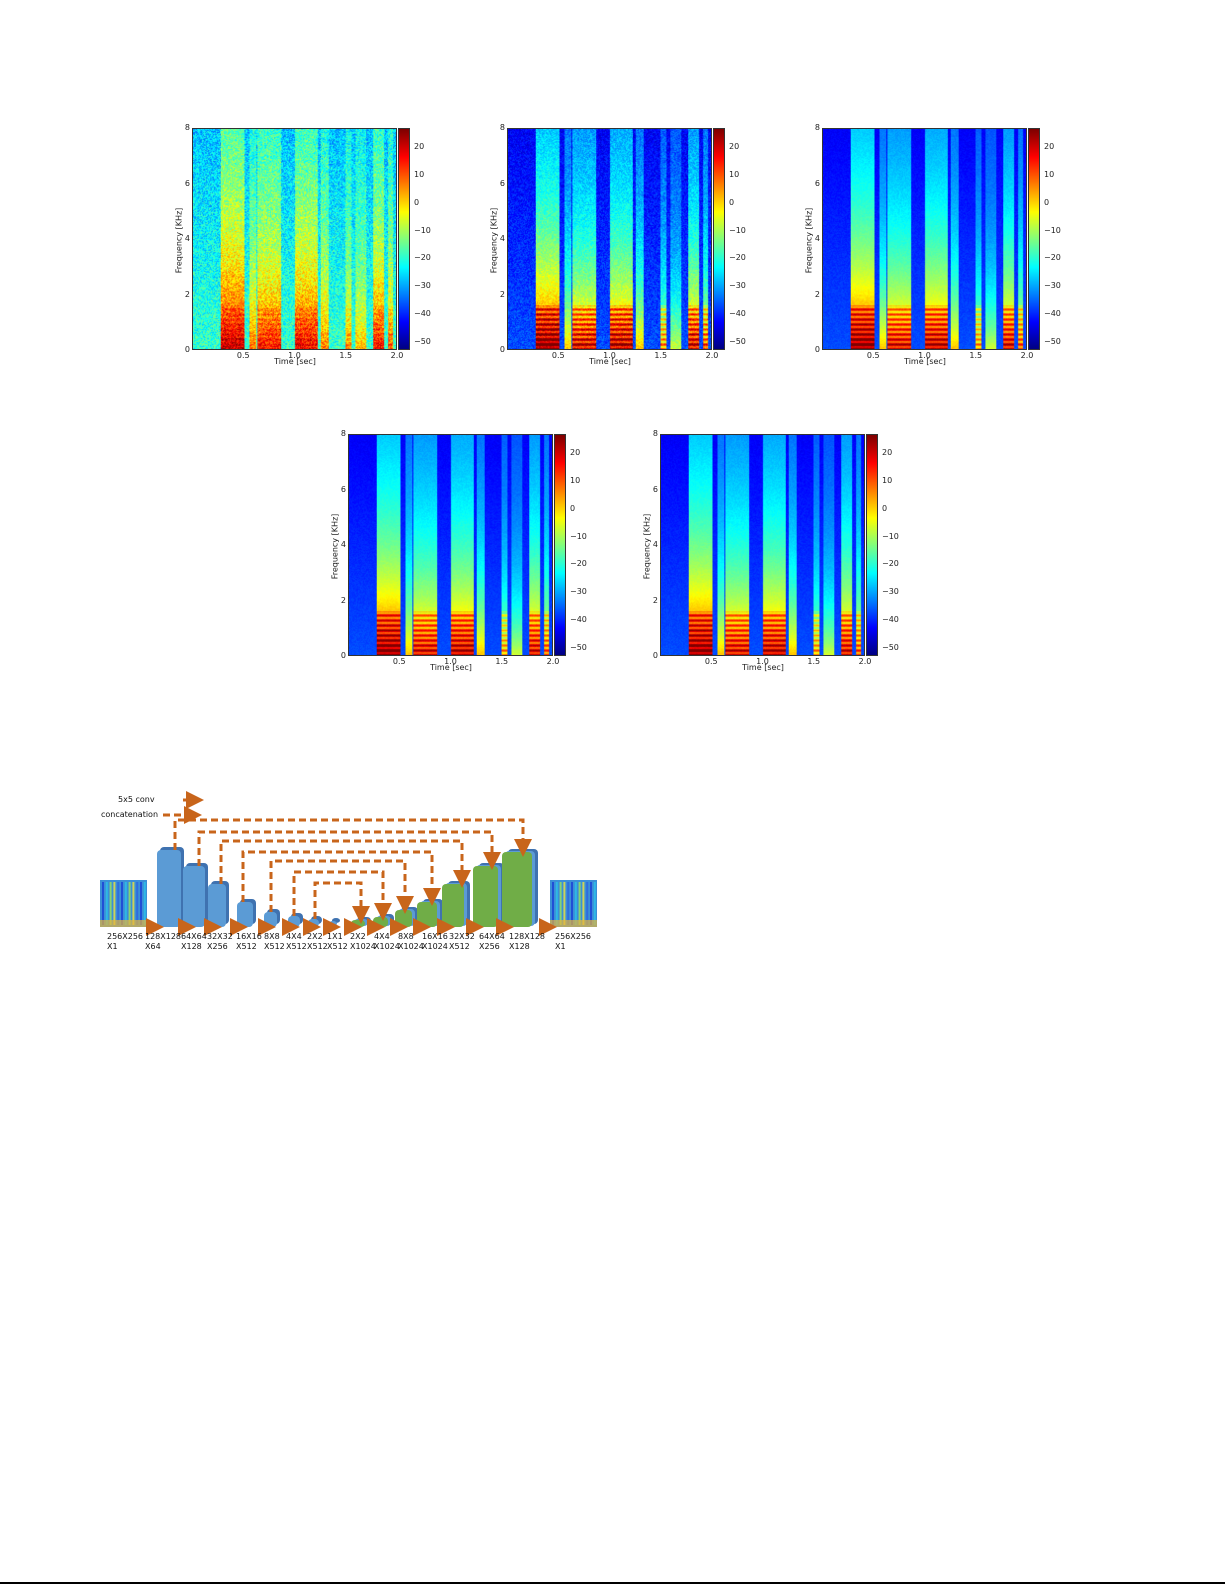 The height and width of the screenshot is (1585, 1225). What do you see at coordinates (527, 941) in the screenshot?
I see `layer-size-label: 128X128 X128` at bounding box center [527, 941].